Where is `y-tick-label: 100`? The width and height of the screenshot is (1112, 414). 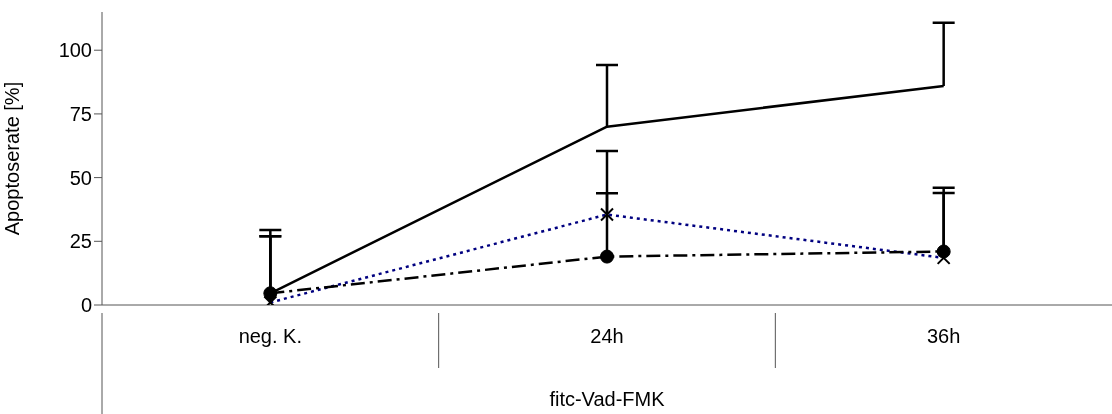 y-tick-label: 100 is located at coordinates (75, 50).